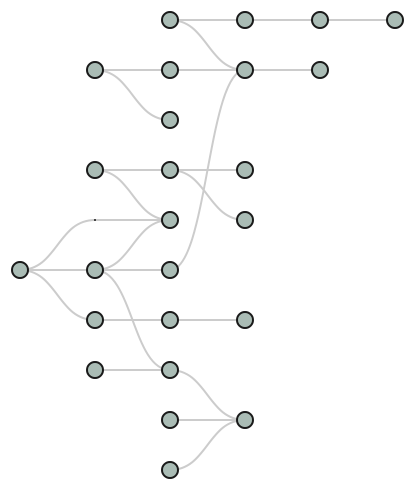  What do you see at coordinates (245, 420) in the screenshot?
I see `node-x` at bounding box center [245, 420].